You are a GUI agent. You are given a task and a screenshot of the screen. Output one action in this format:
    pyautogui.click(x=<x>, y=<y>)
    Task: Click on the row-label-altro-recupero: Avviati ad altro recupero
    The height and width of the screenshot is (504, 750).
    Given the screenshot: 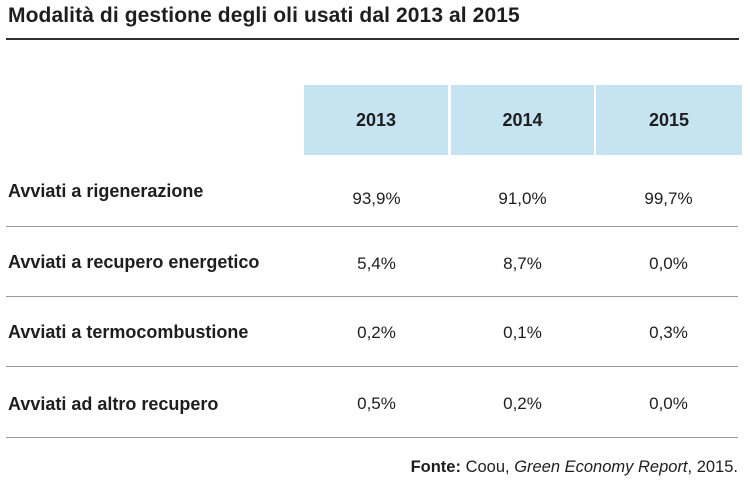 What is the action you would take?
    pyautogui.click(x=113, y=404)
    